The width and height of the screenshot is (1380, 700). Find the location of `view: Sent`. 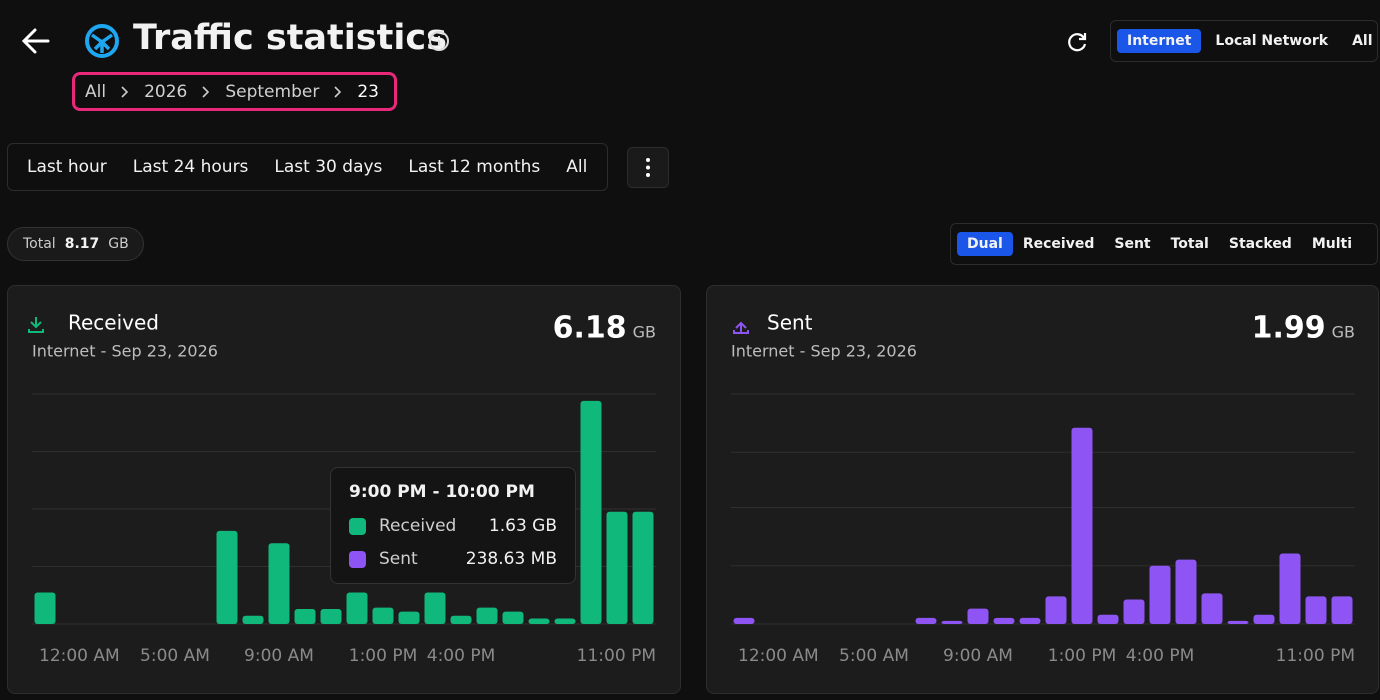

view: Sent is located at coordinates (1132, 244).